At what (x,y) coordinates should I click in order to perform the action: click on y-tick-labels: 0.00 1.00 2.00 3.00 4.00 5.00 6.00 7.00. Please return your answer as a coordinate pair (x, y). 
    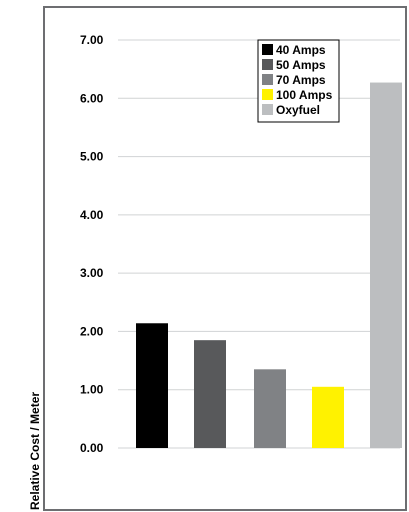
    Looking at the image, I should click on (92, 244).